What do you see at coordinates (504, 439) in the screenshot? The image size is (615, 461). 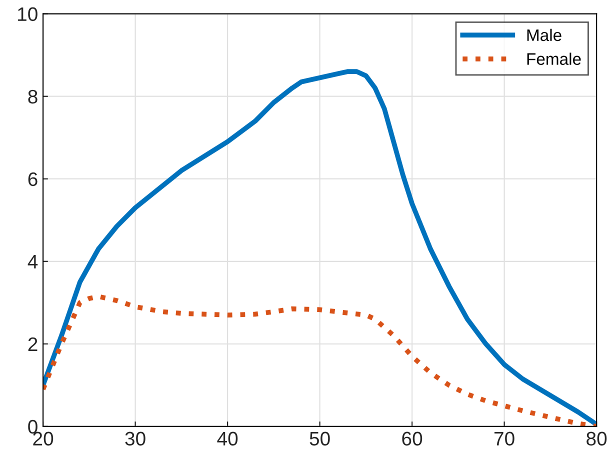 I see `x-tick-label: 70` at bounding box center [504, 439].